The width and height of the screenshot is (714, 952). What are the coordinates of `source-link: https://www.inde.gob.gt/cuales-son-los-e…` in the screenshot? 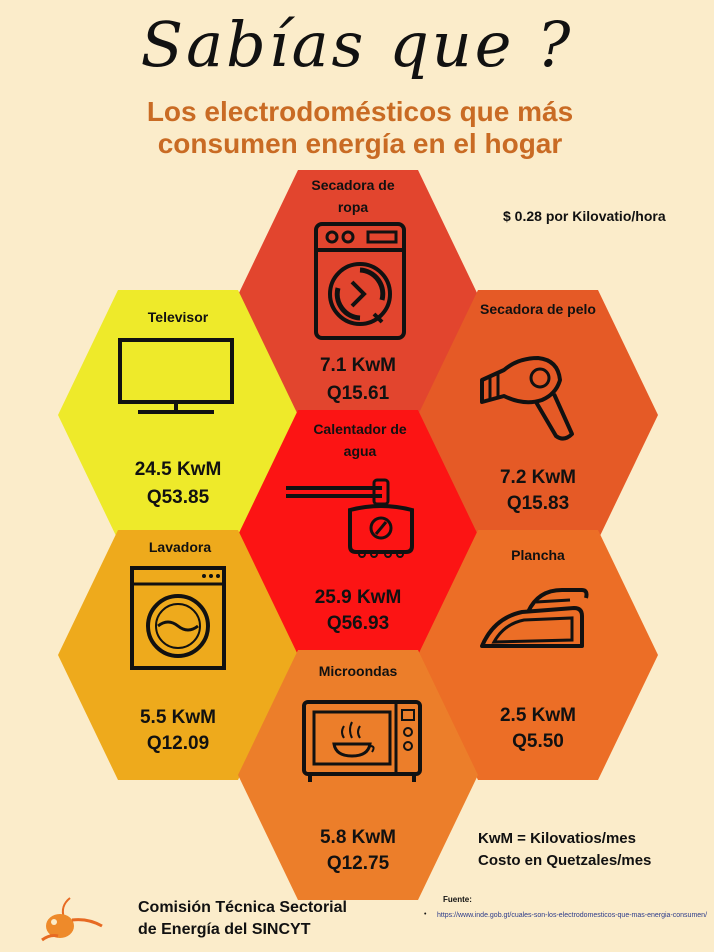 It's located at (572, 915).